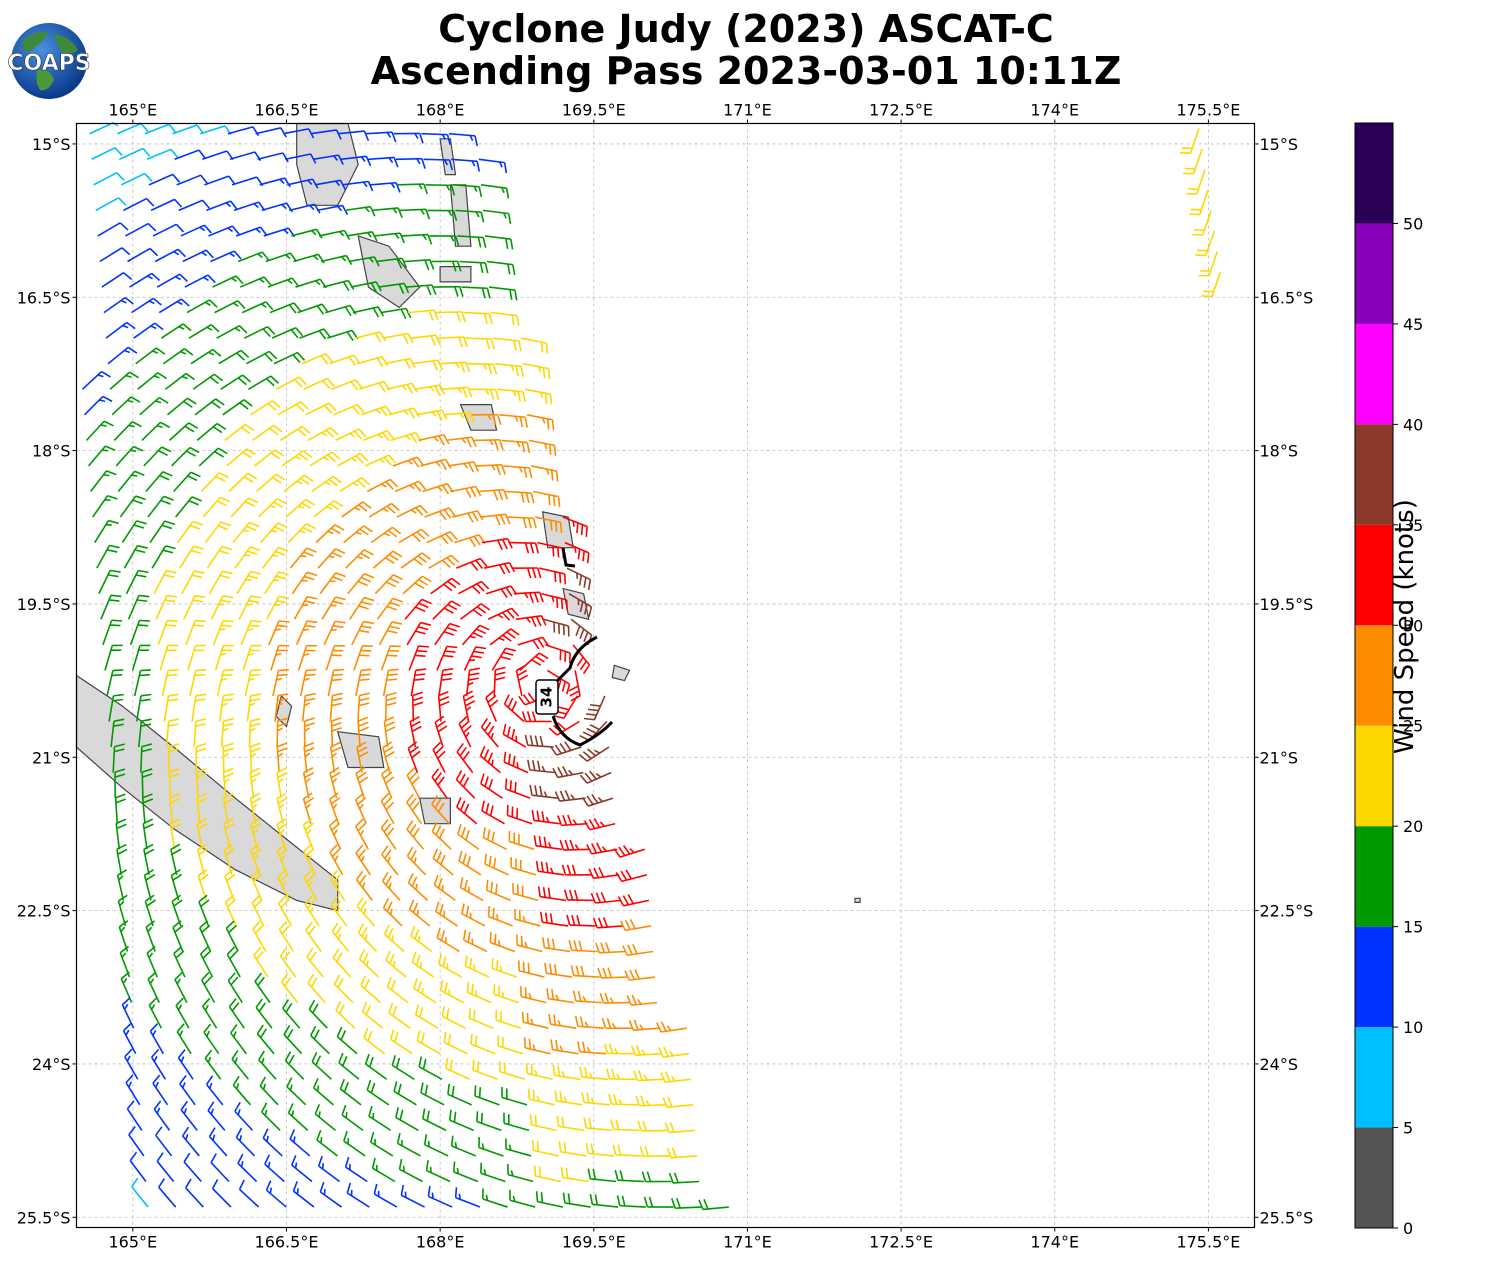  Describe the element at coordinates (1413, 424) in the screenshot. I see `colorbar-tick: 40` at that location.